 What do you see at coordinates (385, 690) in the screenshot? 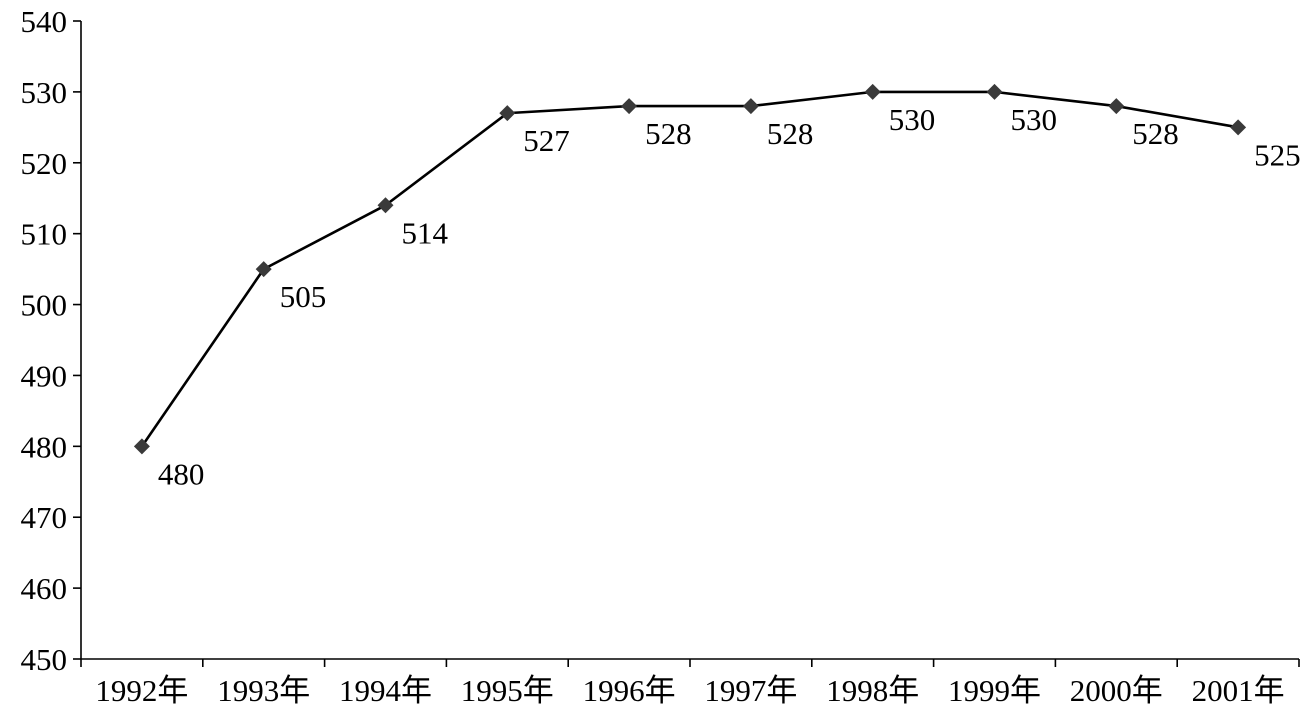
I see `x-tick-label: 1994年` at bounding box center [385, 690].